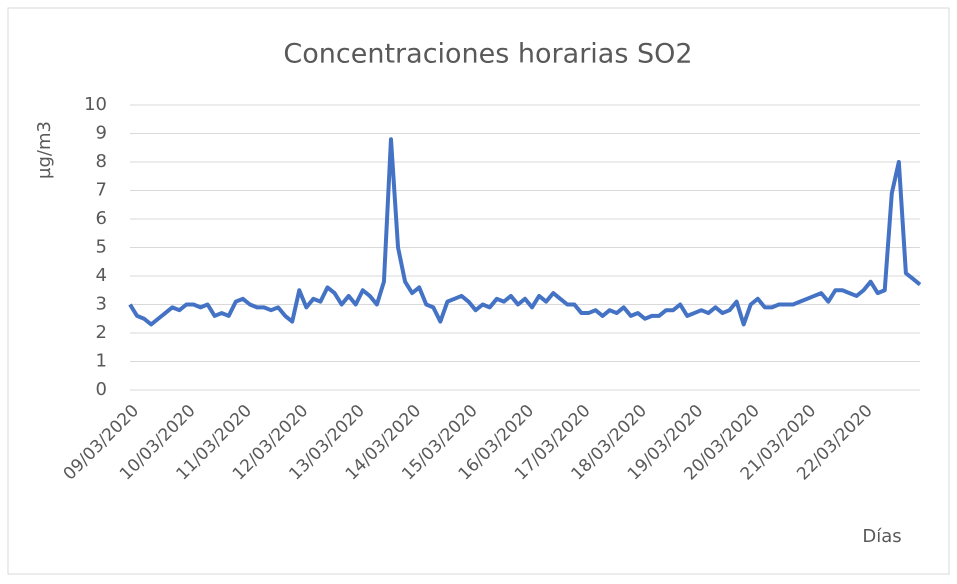 The height and width of the screenshot is (584, 957). I want to click on y-tick-label: 10, so click(95, 104).